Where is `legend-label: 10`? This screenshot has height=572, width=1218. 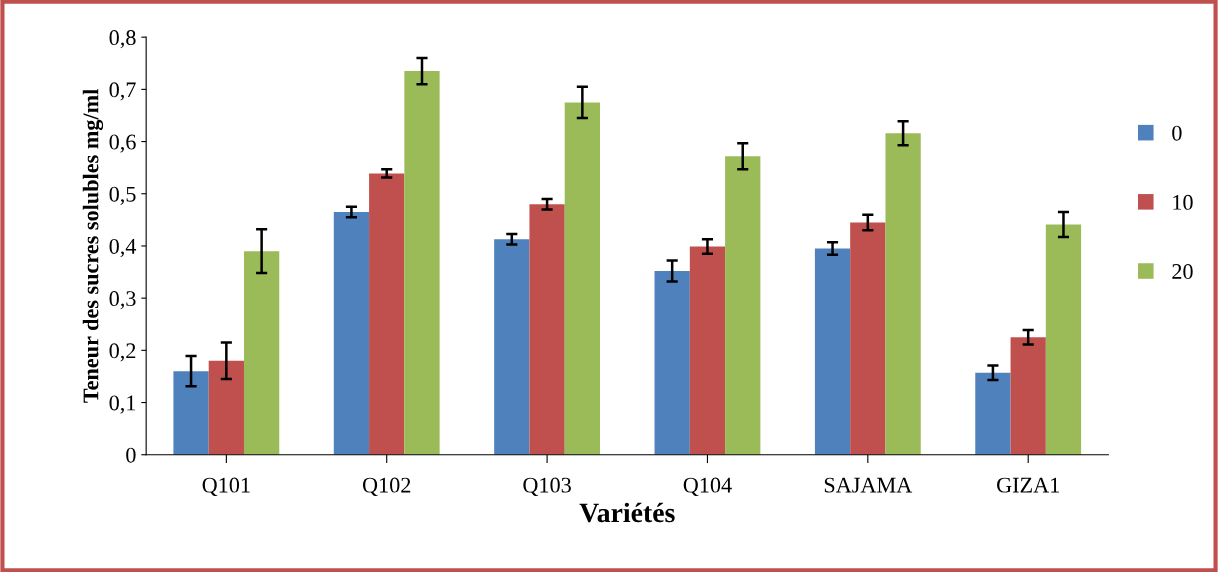
legend-label: 10 is located at coordinates (1183, 202).